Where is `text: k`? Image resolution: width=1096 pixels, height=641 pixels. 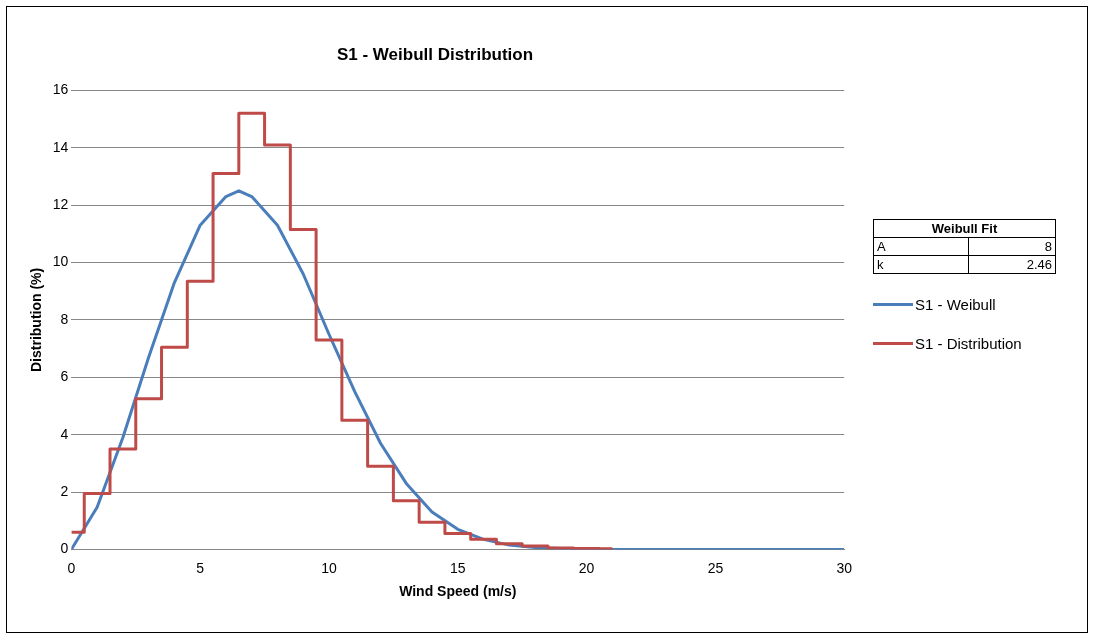
text: k is located at coordinates (921, 264).